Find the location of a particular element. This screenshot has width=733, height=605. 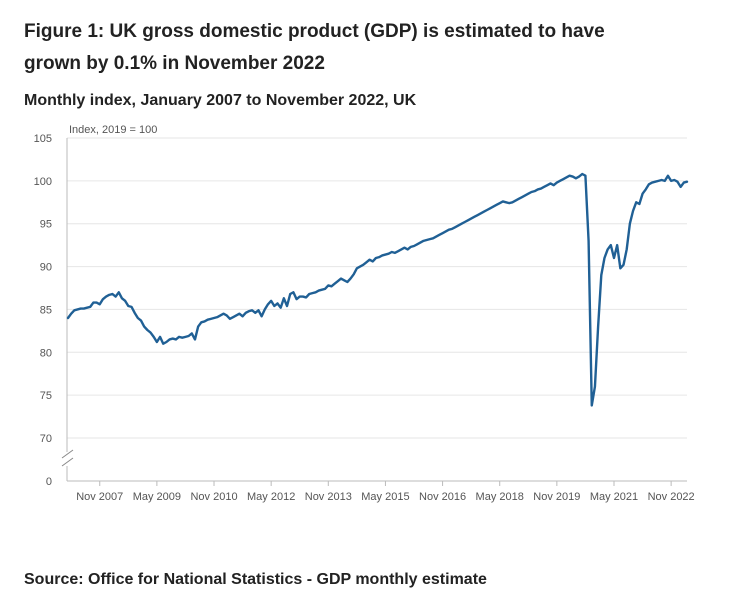

x-tick-label: May 2021 is located at coordinates (614, 497).